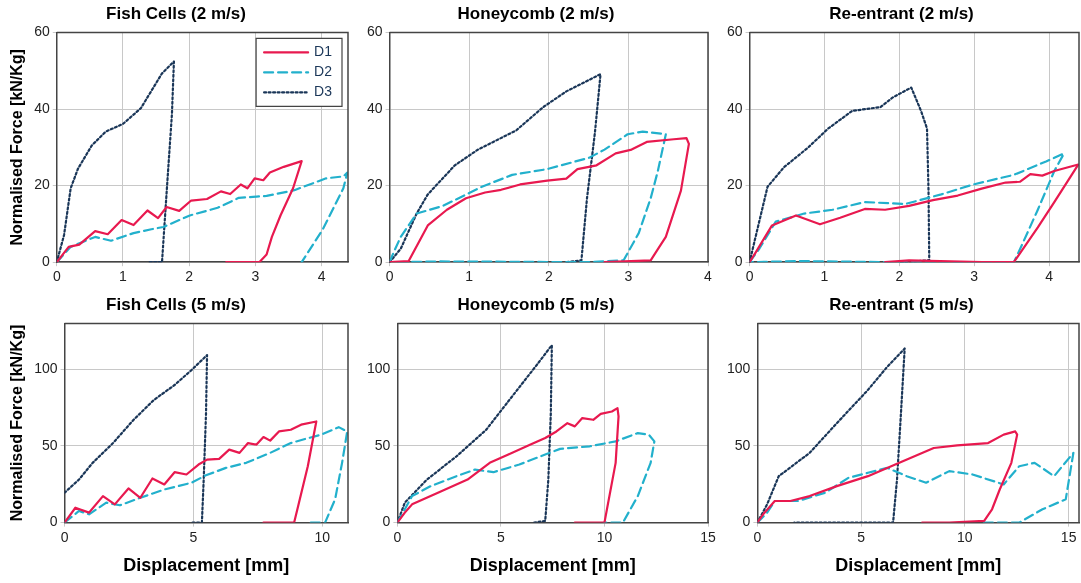  What do you see at coordinates (536, 13) in the screenshot?
I see `chart-title: Honeycomb (2 m/s)` at bounding box center [536, 13].